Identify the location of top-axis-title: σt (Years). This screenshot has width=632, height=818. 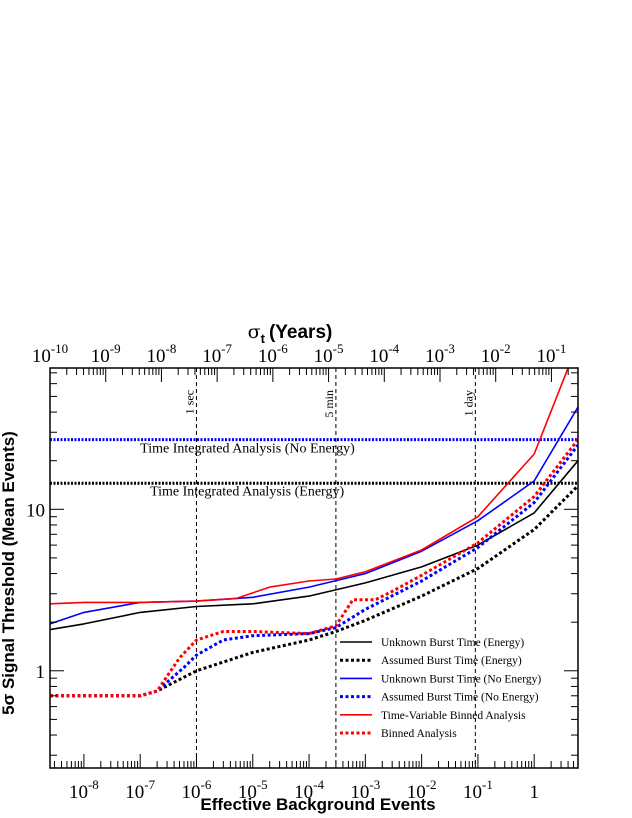
(290, 333).